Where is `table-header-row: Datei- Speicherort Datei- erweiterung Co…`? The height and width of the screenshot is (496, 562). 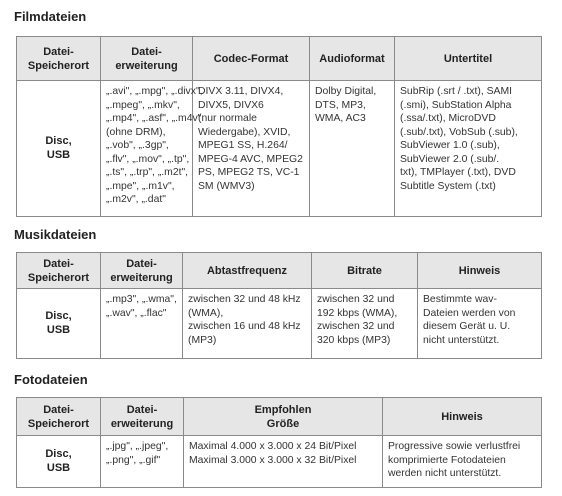 table-header-row: Datei- Speicherort Datei- erweiterung Co… is located at coordinates (279, 58).